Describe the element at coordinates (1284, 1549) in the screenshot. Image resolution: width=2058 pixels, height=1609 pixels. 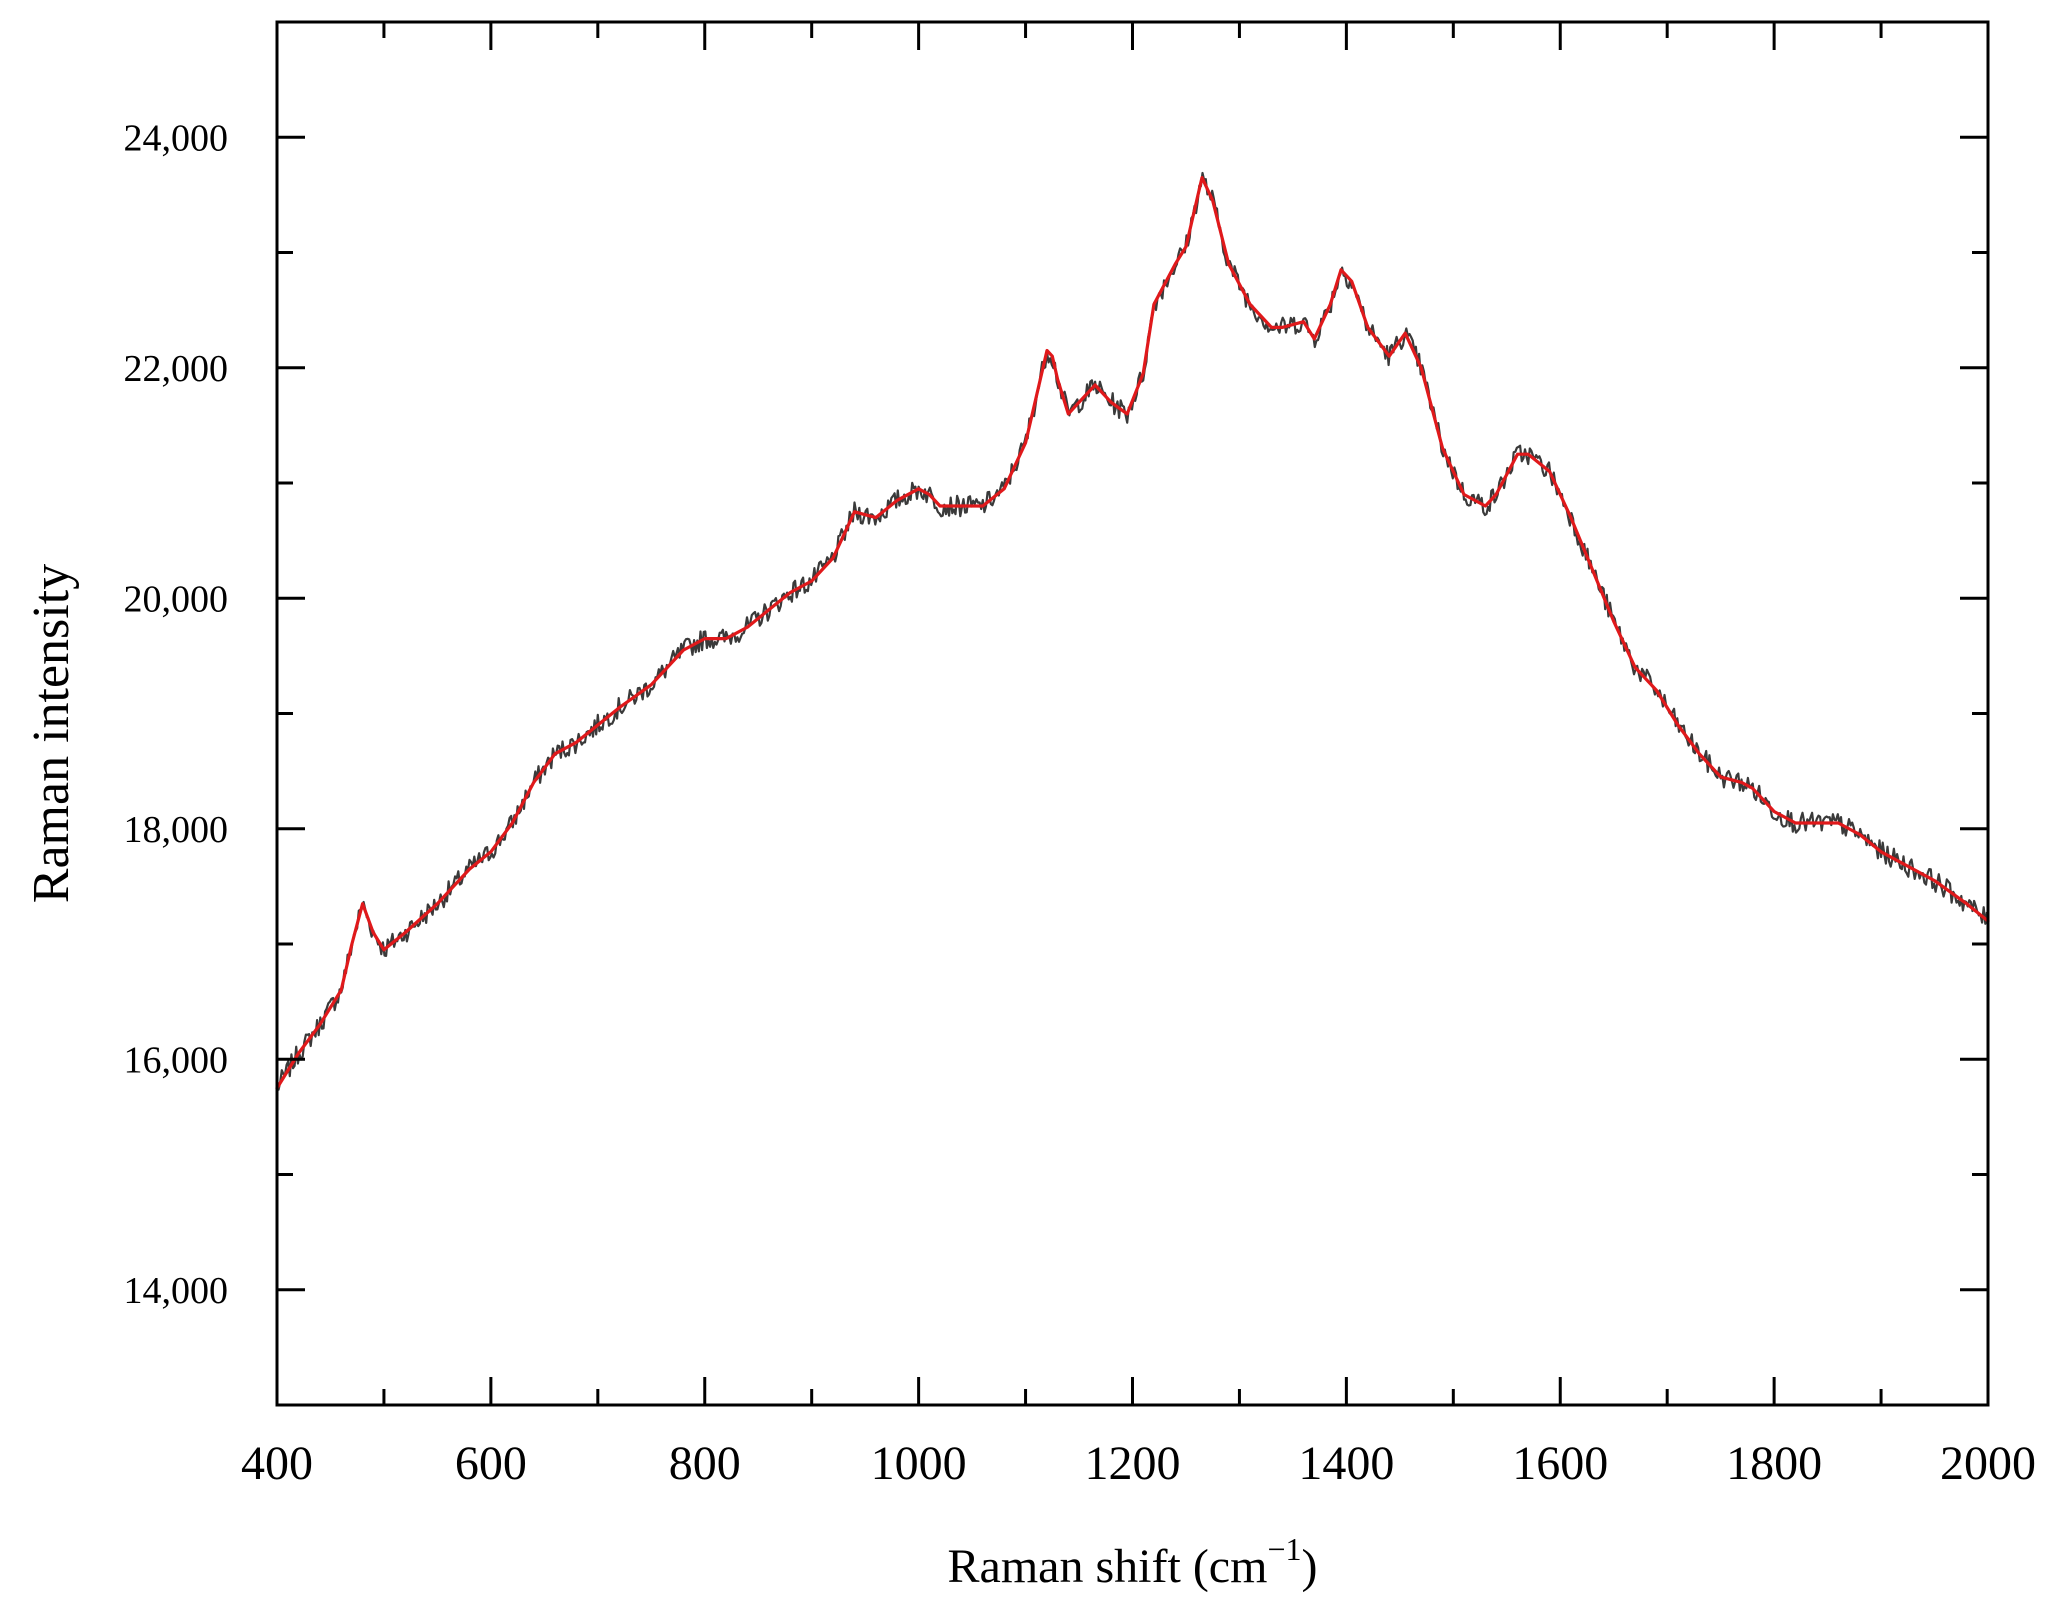
I see `x-axis-title-superscript: −1` at that location.